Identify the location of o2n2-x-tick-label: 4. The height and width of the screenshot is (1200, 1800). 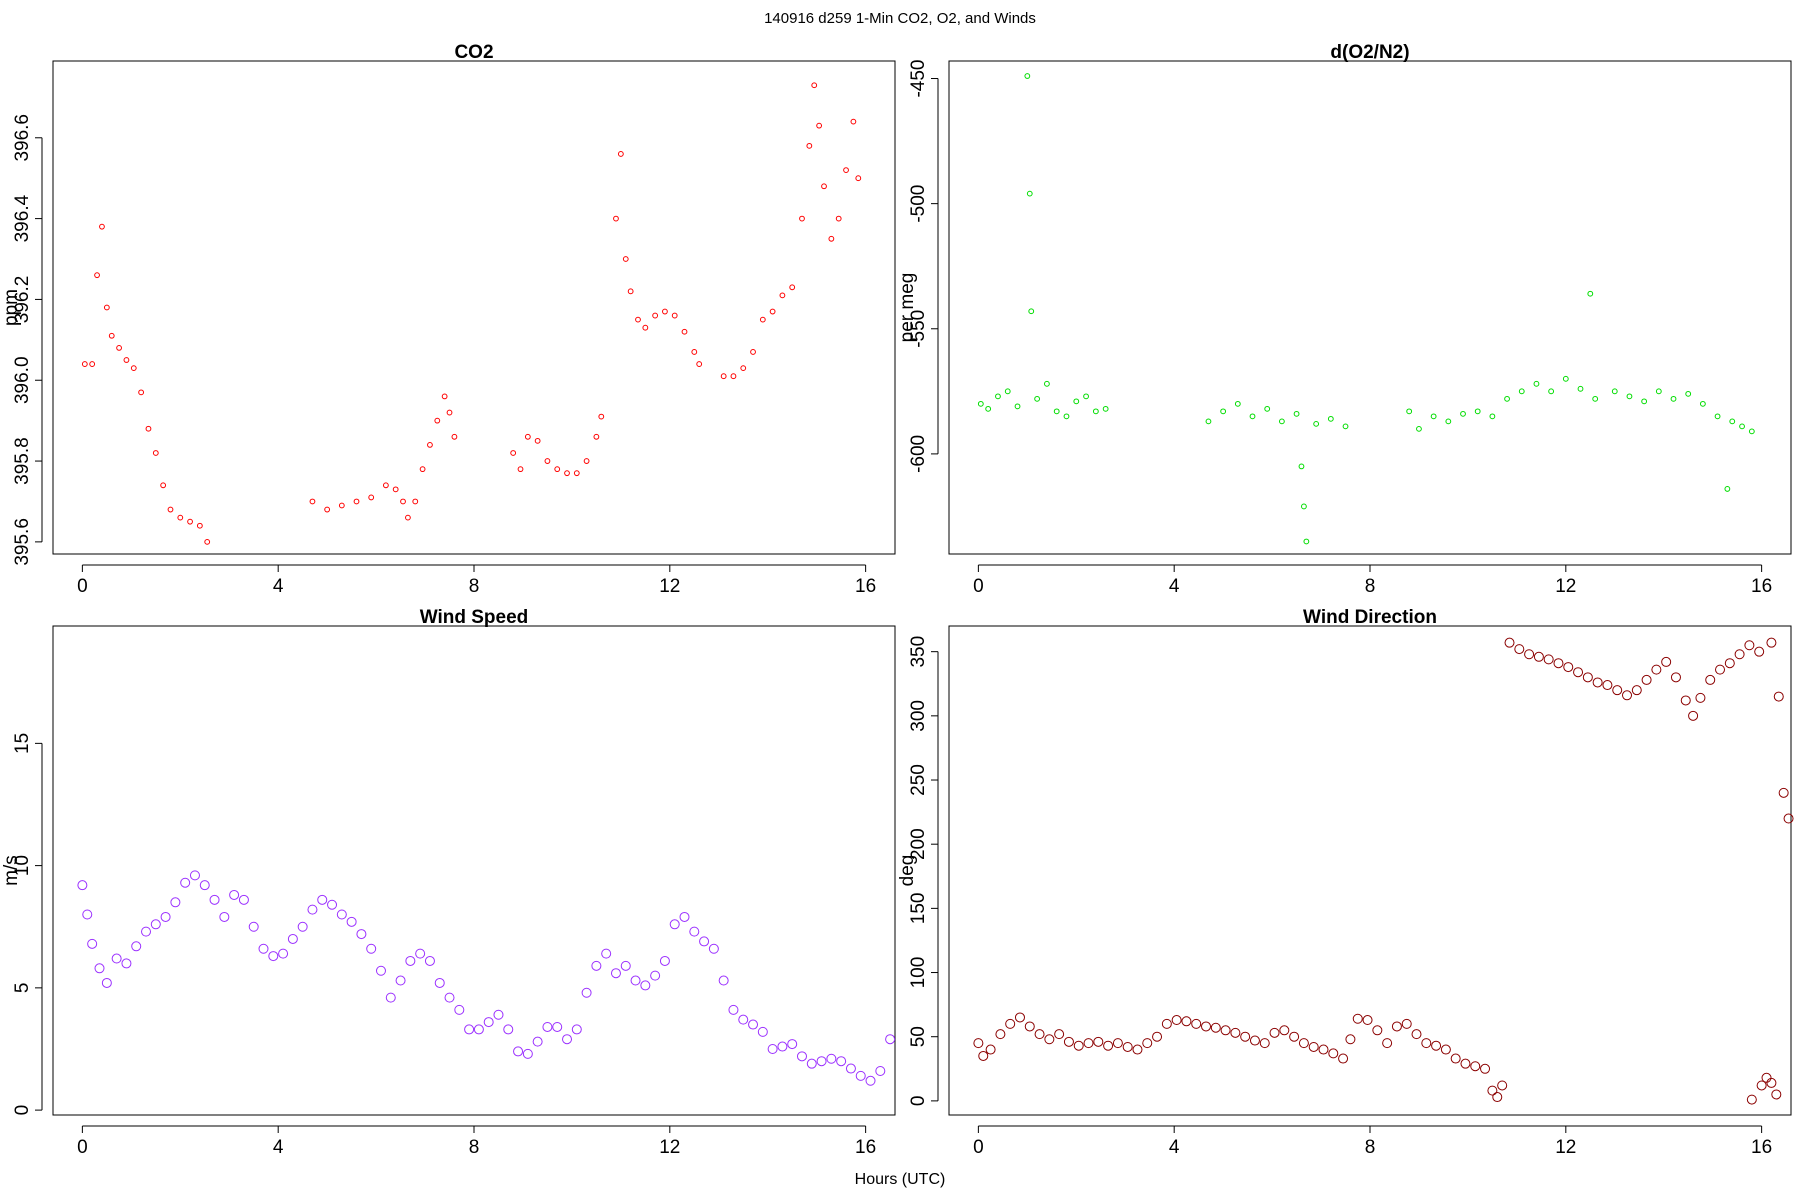
(1174, 586).